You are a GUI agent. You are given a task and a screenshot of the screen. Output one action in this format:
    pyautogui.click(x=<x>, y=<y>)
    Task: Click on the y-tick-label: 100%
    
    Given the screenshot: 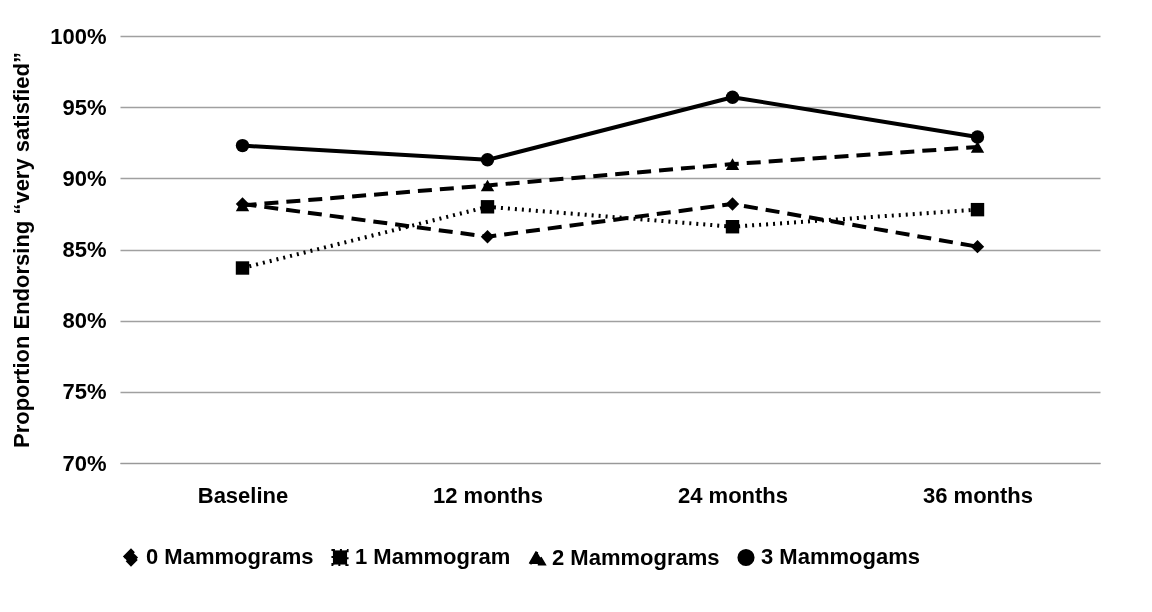 What is the action you would take?
    pyautogui.click(x=78, y=36)
    